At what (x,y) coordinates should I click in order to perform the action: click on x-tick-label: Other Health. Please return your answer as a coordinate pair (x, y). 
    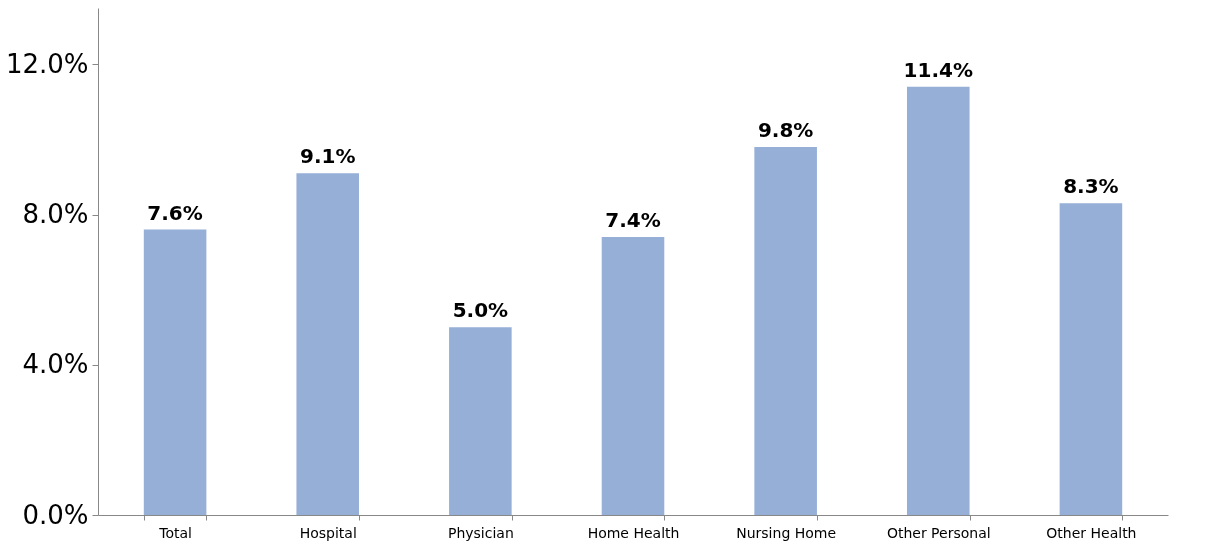
    Looking at the image, I should click on (1091, 532).